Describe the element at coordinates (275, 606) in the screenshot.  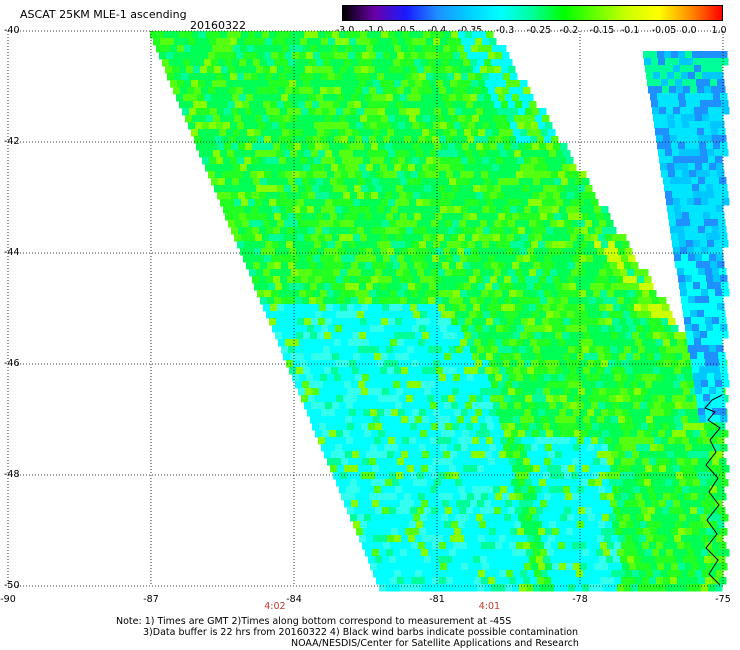
I see `pass-time-label: 4:02` at that location.